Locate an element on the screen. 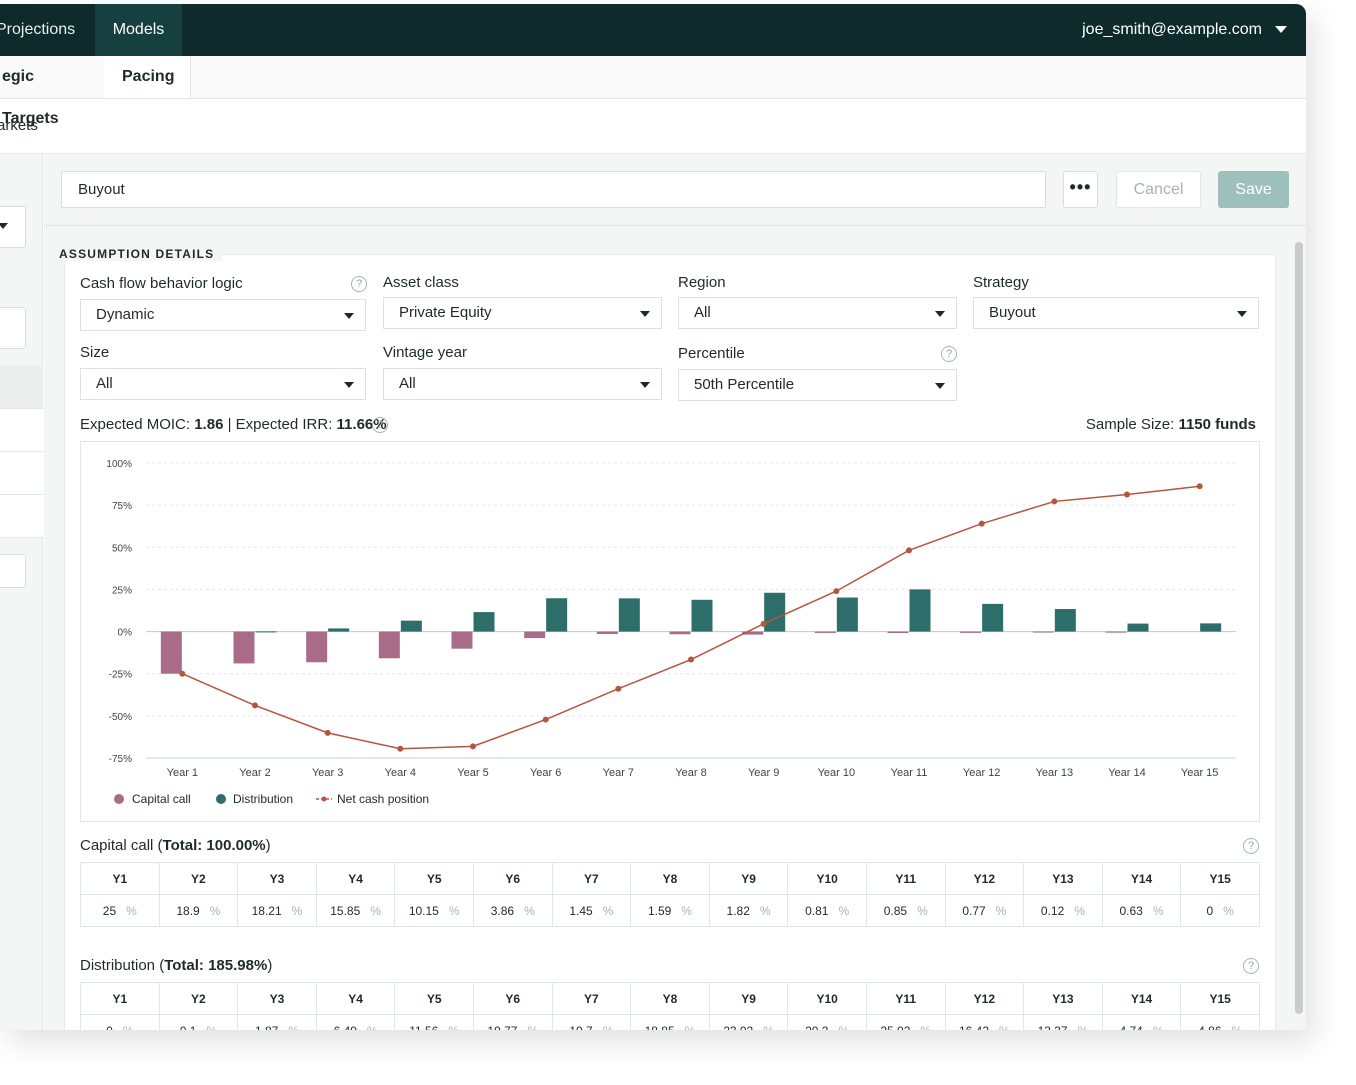 The height and width of the screenshot is (1085, 1356). user-menu: joe_smith@example.com is located at coordinates (1172, 29).